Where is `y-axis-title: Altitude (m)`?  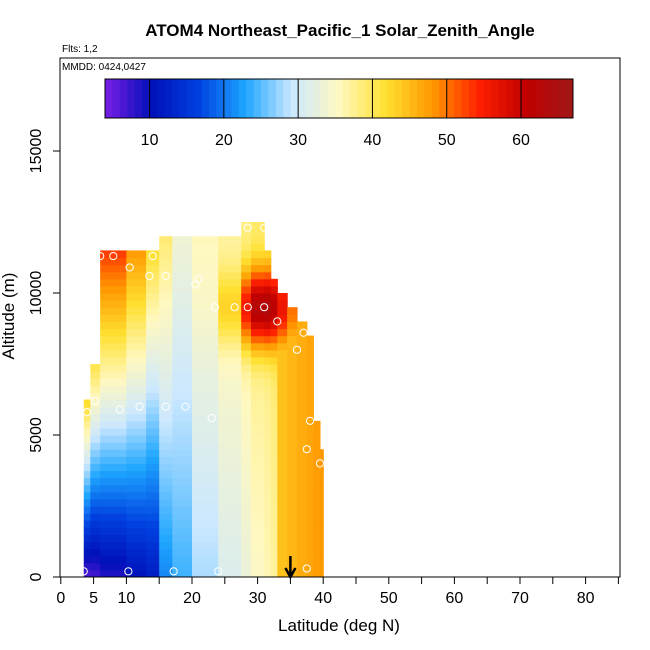
y-axis-title: Altitude (m) is located at coordinates (9, 316).